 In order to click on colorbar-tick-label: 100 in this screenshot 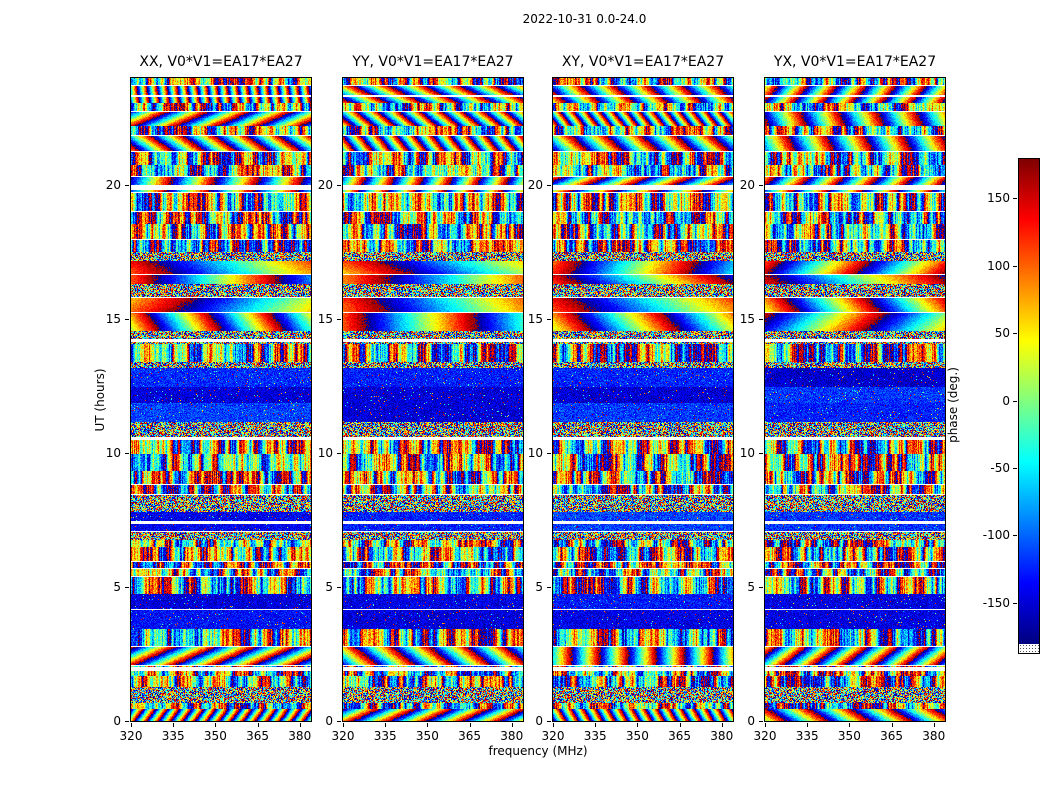, I will do `click(998, 265)`.